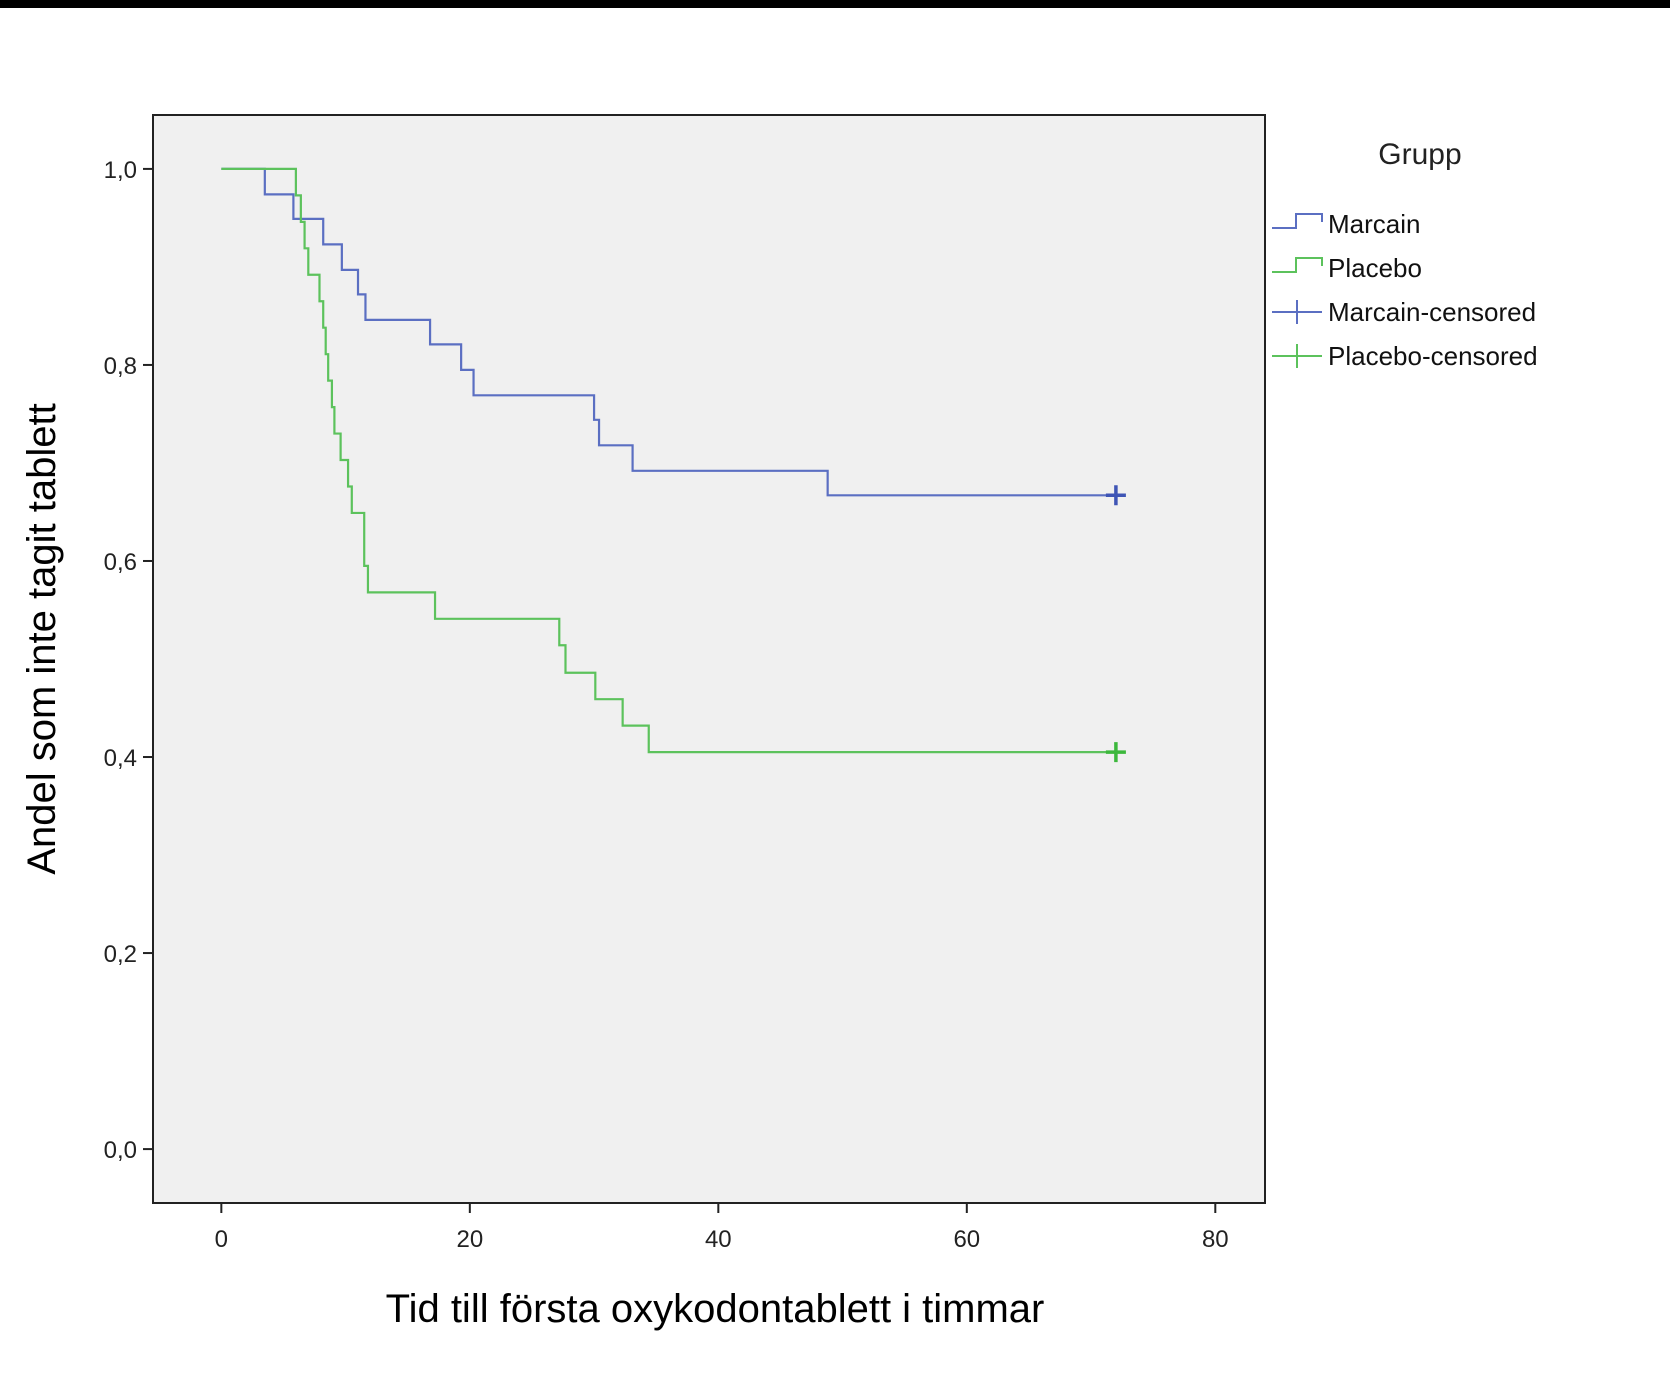 The image size is (1670, 1375). Describe the element at coordinates (120, 170) in the screenshot. I see `y-tick-label: 1,0` at that location.